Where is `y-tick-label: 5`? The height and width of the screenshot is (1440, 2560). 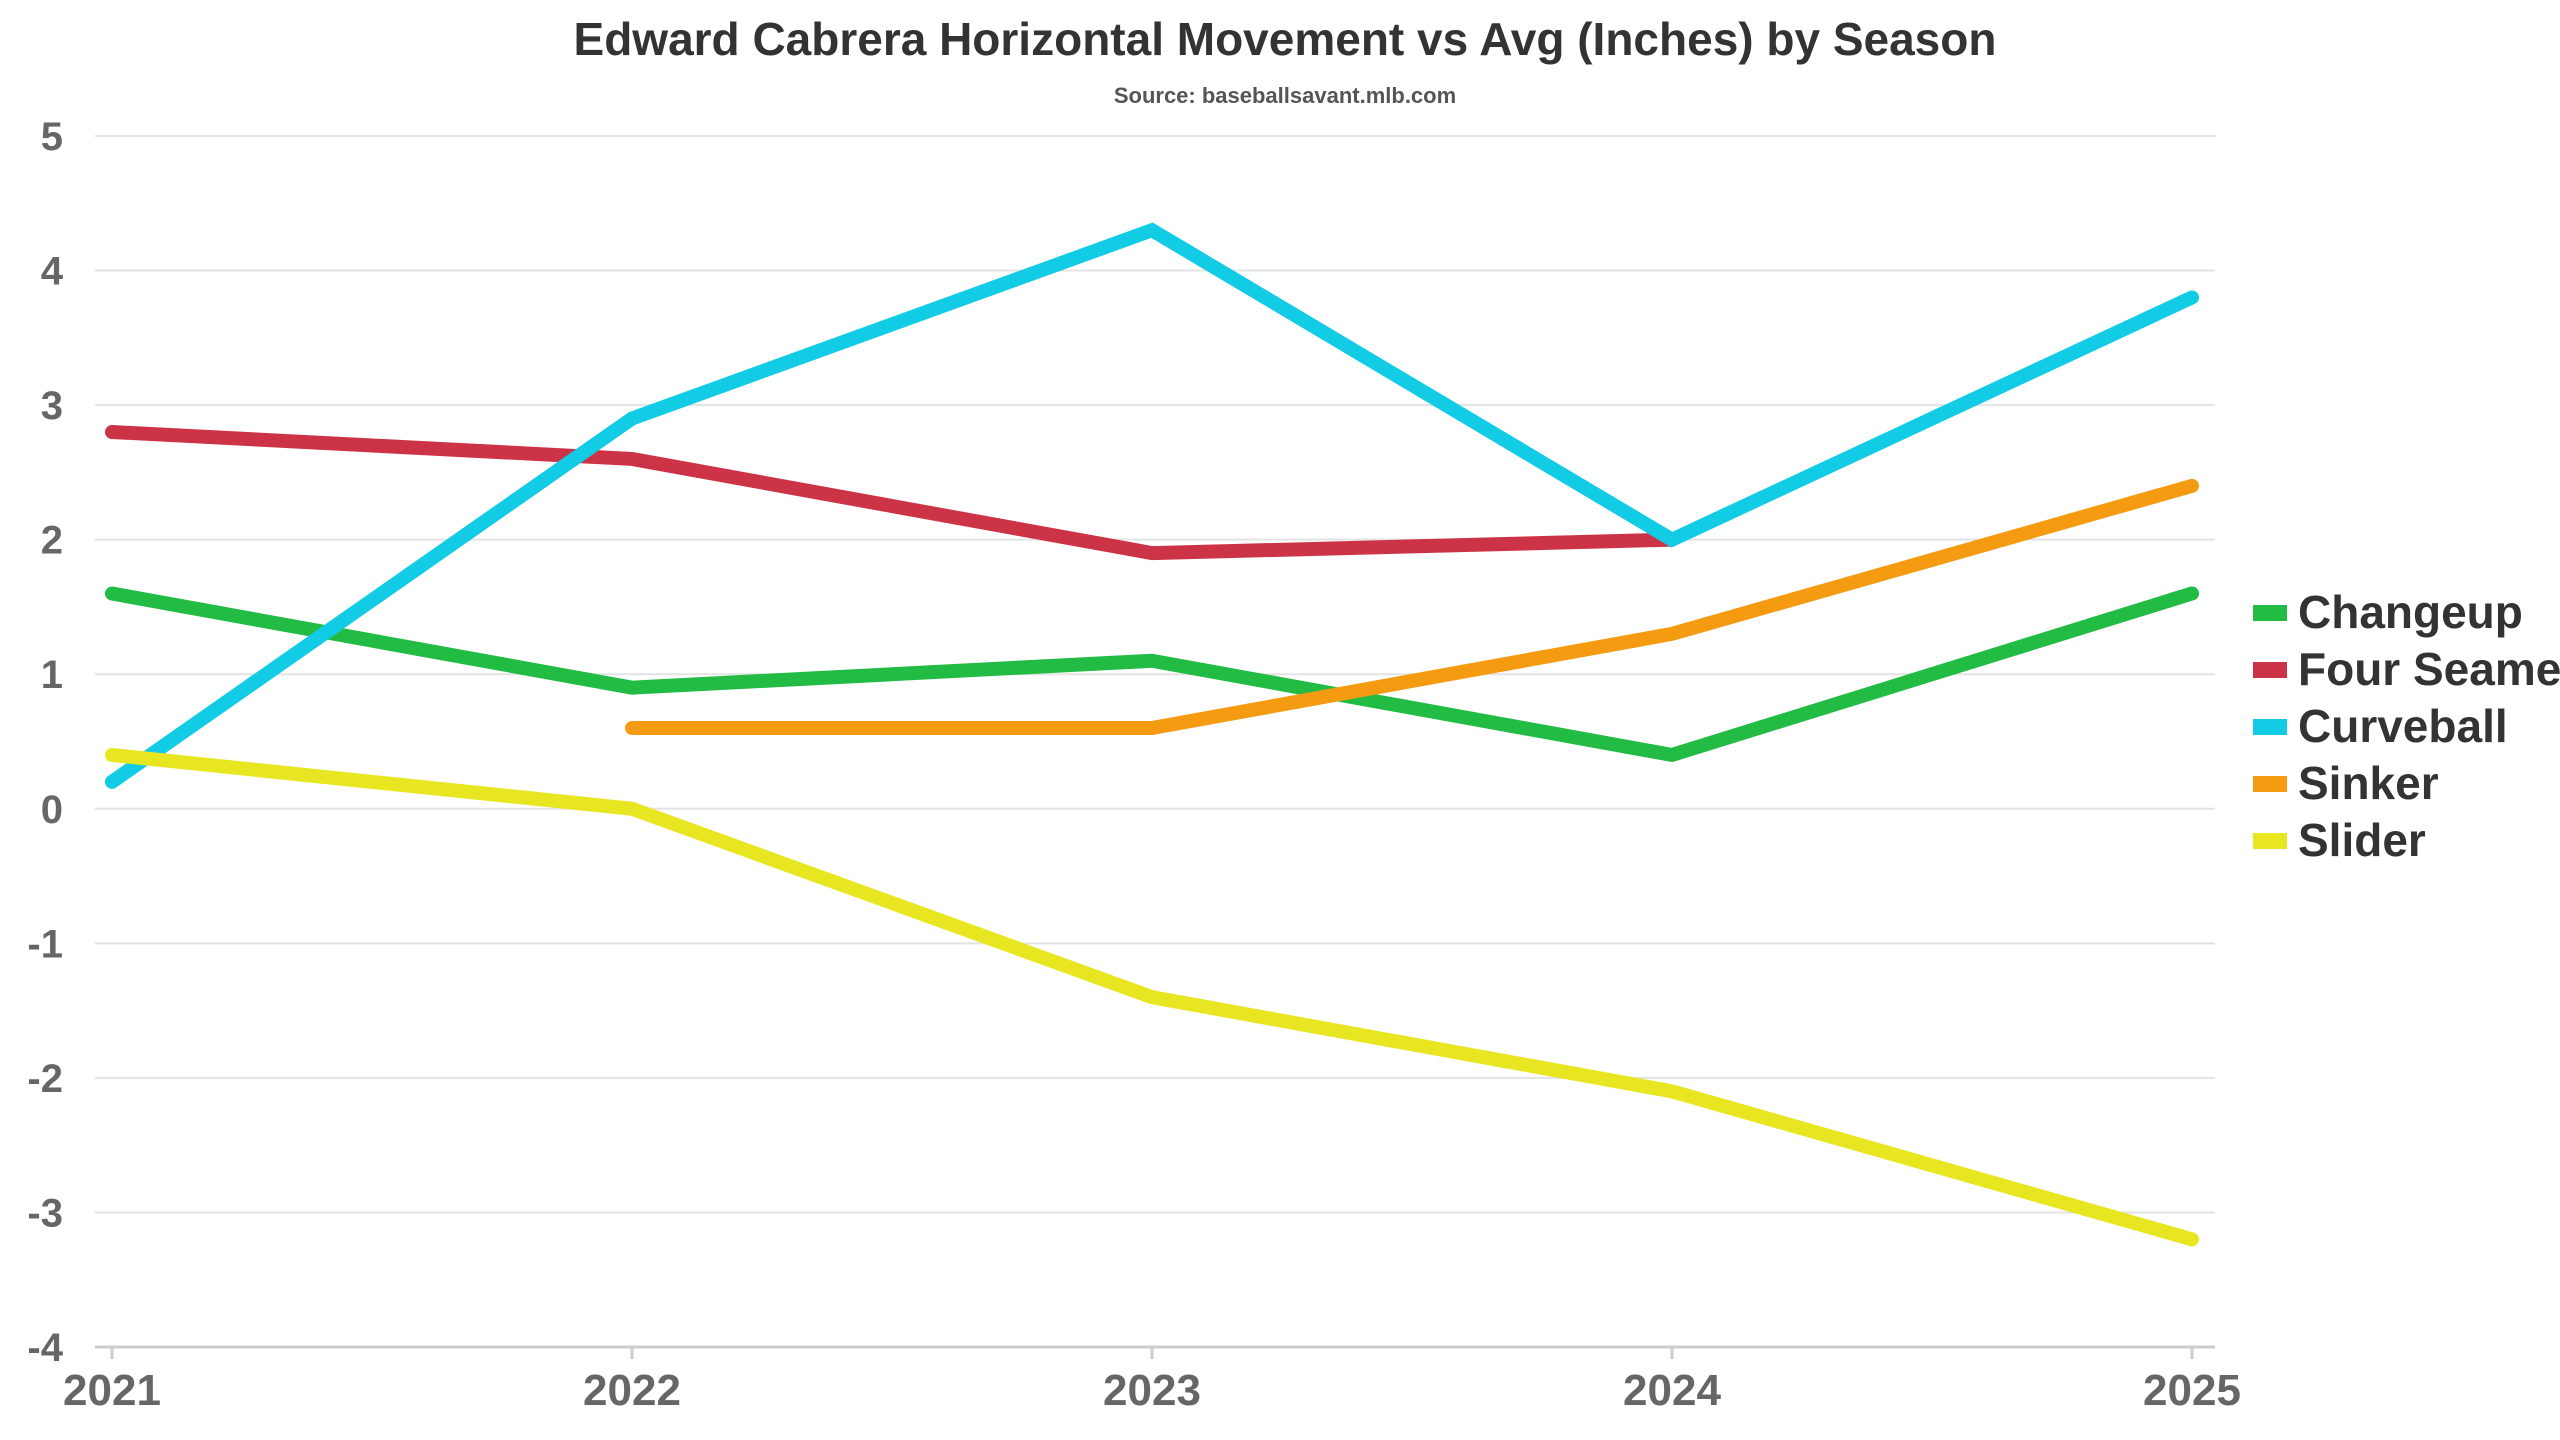 y-tick-label: 5 is located at coordinates (52, 137).